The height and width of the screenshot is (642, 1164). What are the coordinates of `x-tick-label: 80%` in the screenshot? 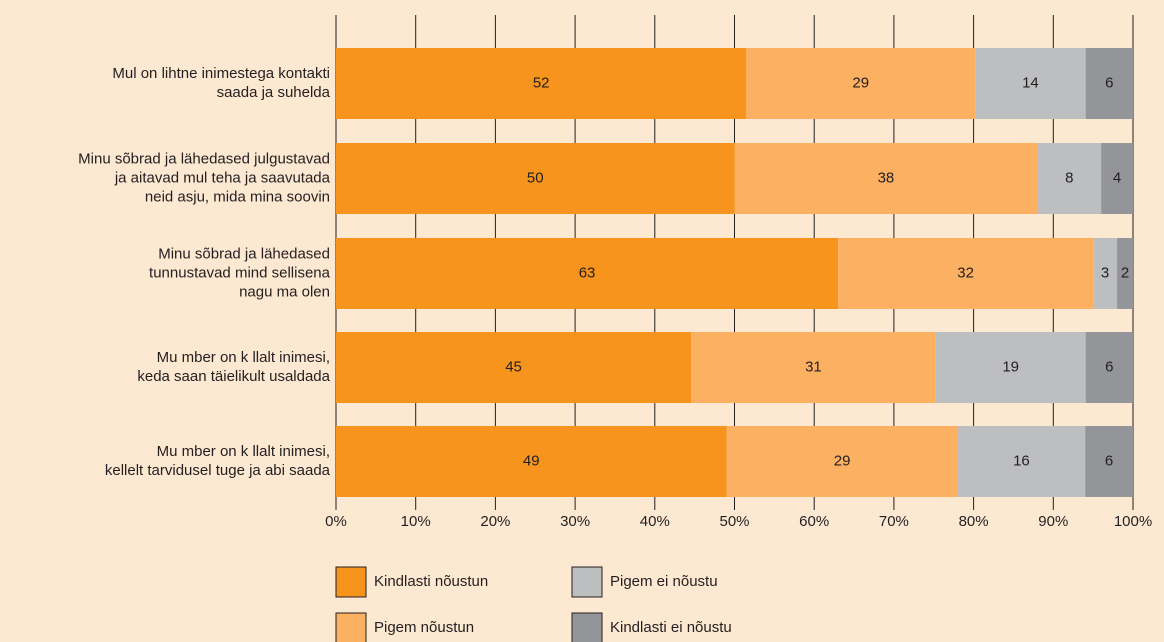 It's located at (974, 521).